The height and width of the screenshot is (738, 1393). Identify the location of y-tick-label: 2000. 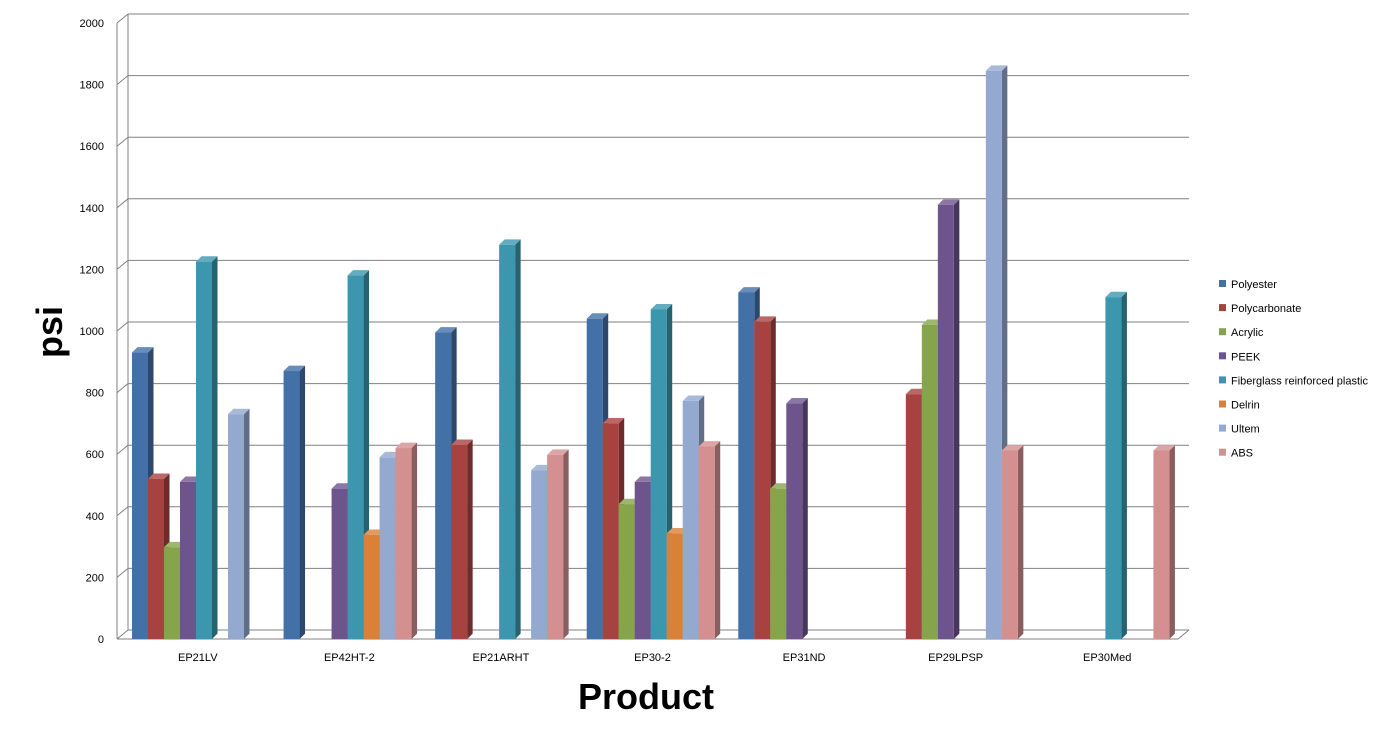
(92, 24).